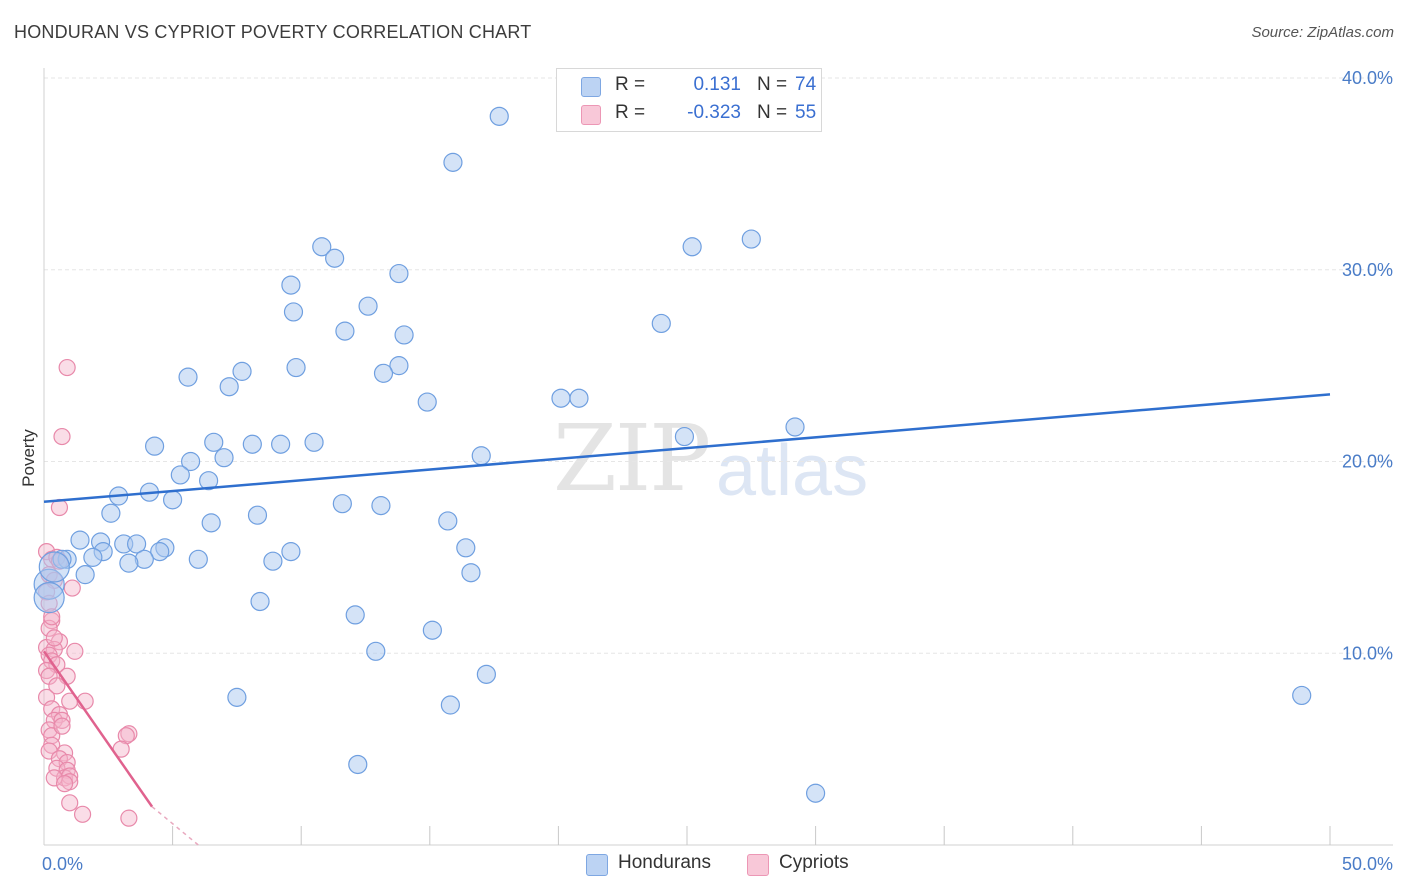 This screenshot has height=892, width=1406. I want to click on pink-swatch-icon, so click(758, 865).